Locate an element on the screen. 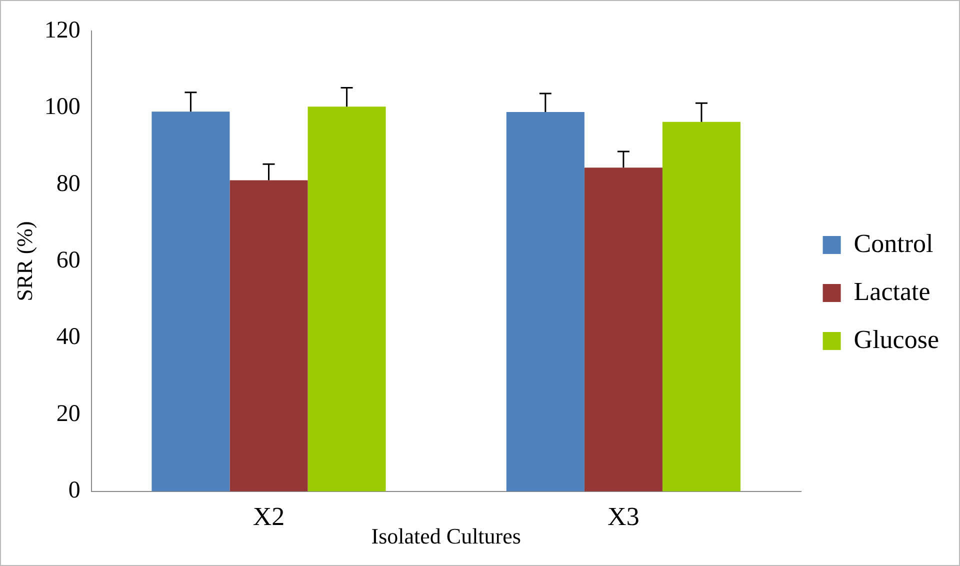 The height and width of the screenshot is (566, 960). x-tick-label: X3 is located at coordinates (624, 516).